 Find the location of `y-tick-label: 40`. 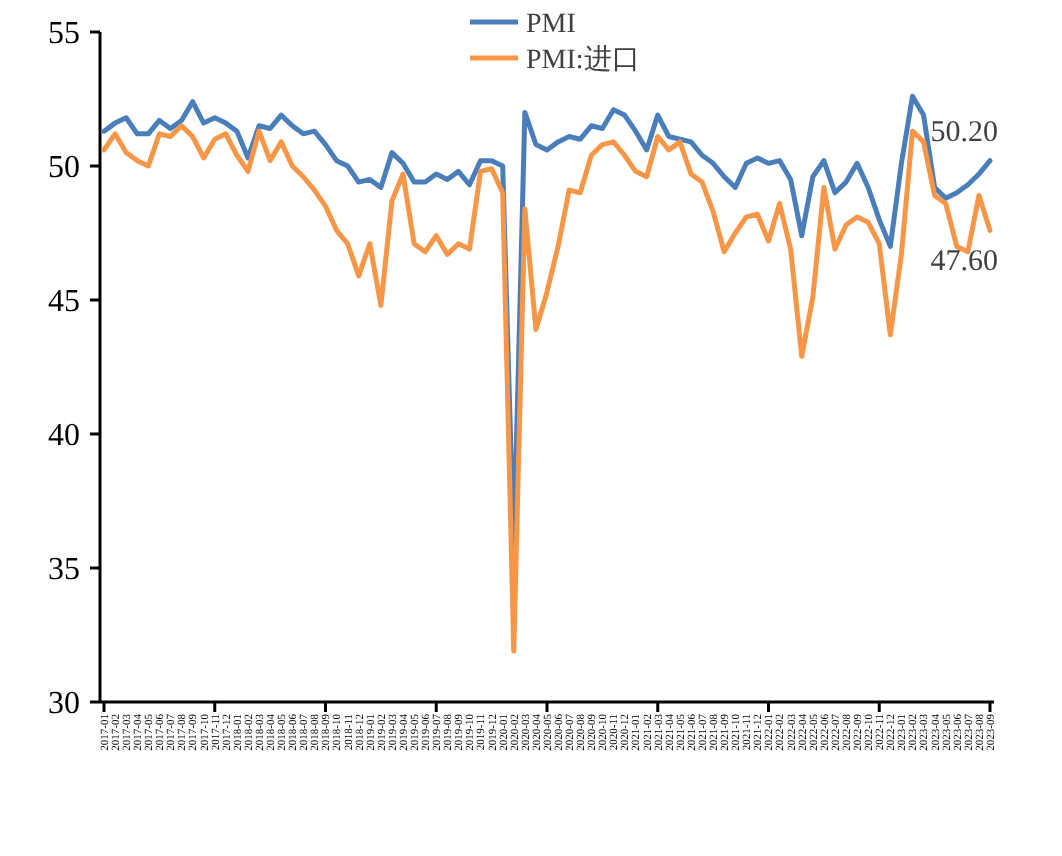

y-tick-label: 40 is located at coordinates (64, 436).